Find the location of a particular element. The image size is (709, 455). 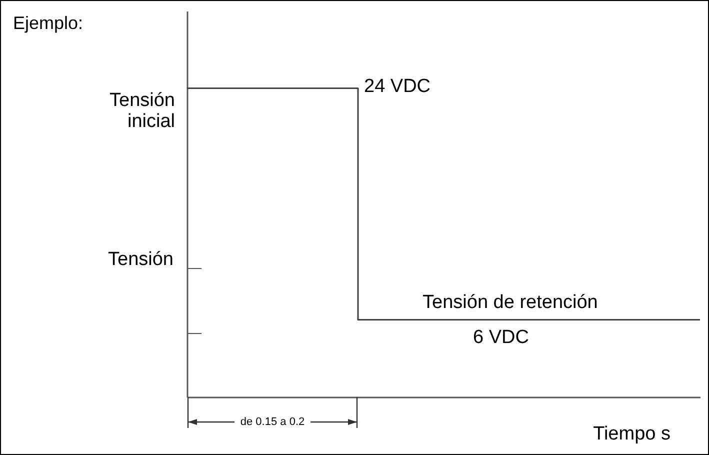

data-label: 6 VDC is located at coordinates (501, 337).